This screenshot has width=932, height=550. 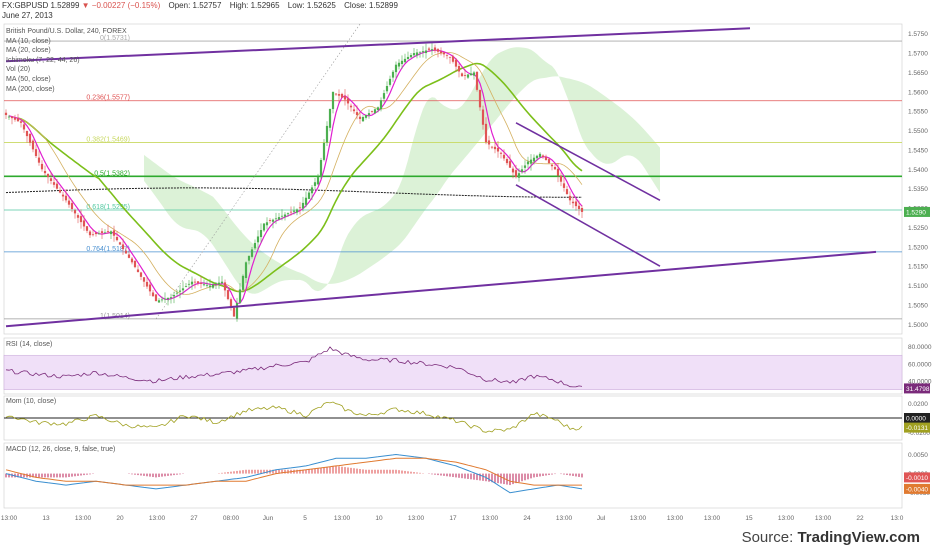 I want to click on momentum-line, so click(x=294, y=417).